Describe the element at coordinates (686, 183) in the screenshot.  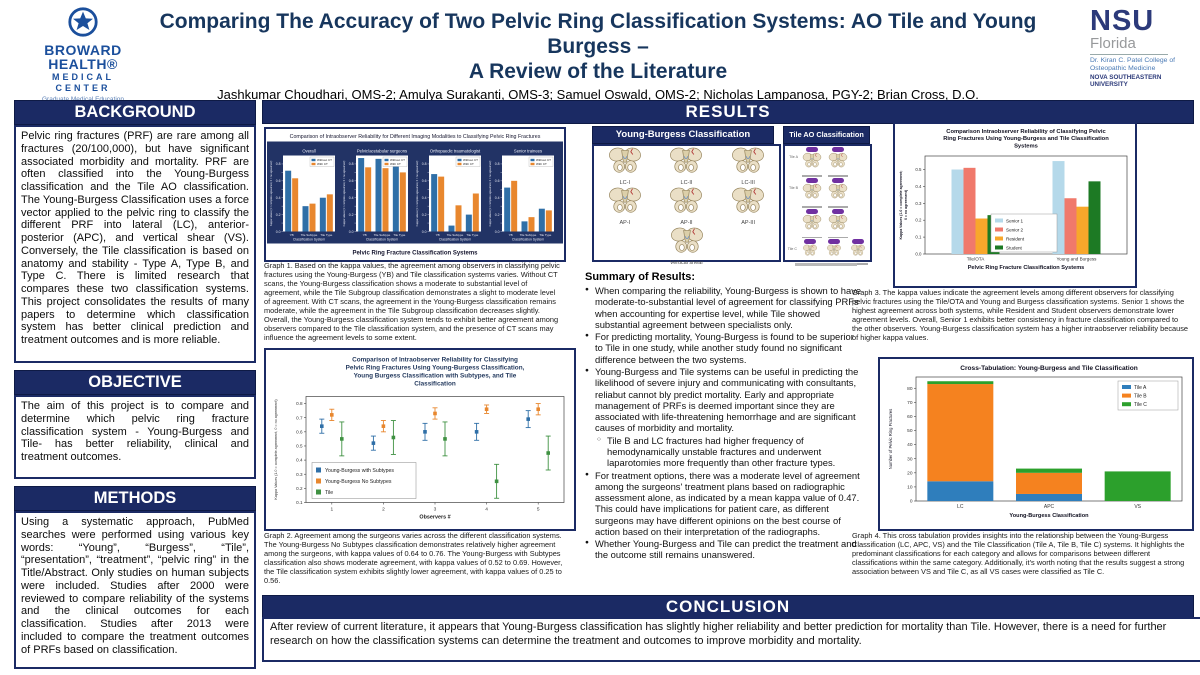
I see `diagram-label: LC-II` at that location.